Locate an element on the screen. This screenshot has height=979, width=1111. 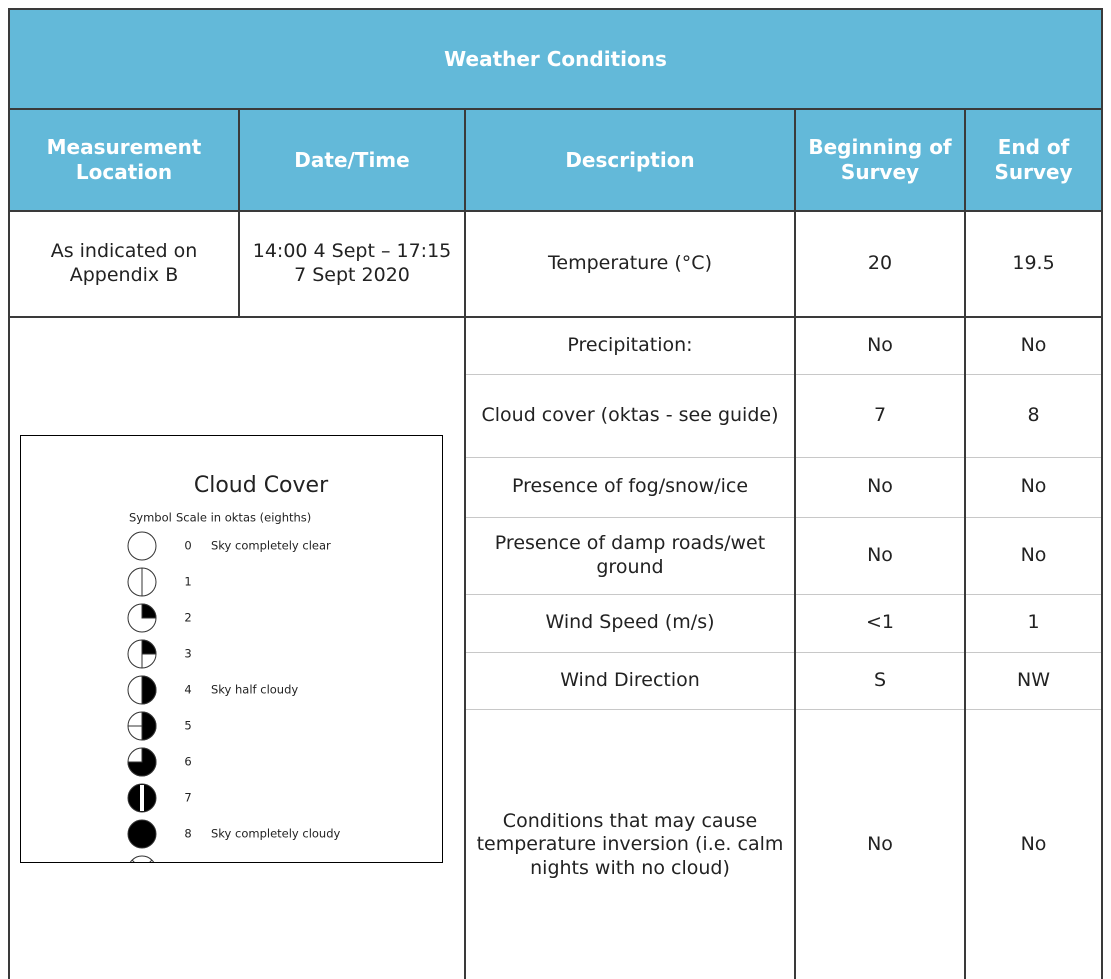
cell: 14:00 4 Sept – 17:15 7 Sept 2020 is located at coordinates (352, 264).